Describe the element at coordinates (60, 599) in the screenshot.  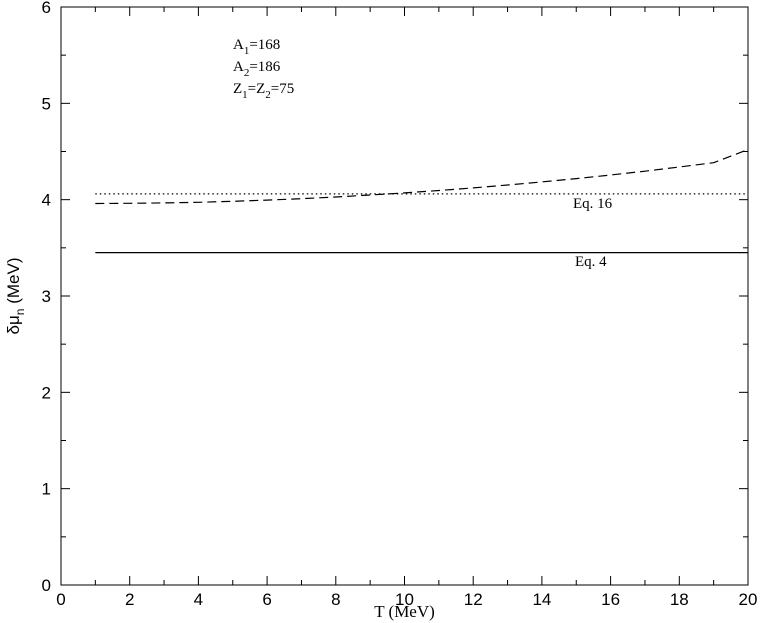
I see `x-tick-label: 0` at that location.